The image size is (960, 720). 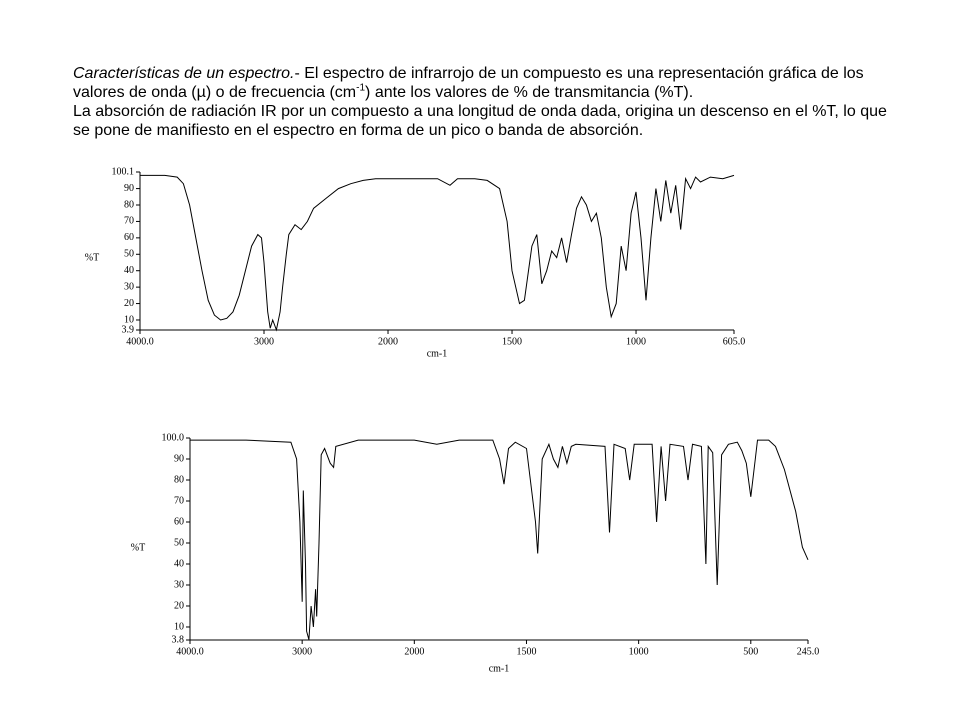 I want to click on y-tick-label: 100.0, so click(x=173, y=437).